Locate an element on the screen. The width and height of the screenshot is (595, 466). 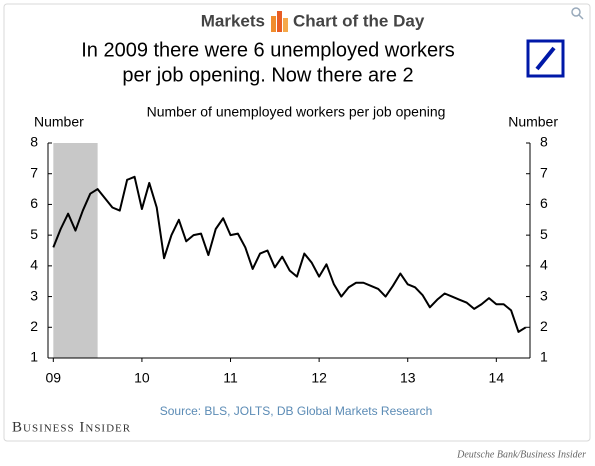
y-axis-label: Number is located at coordinates (59, 122).